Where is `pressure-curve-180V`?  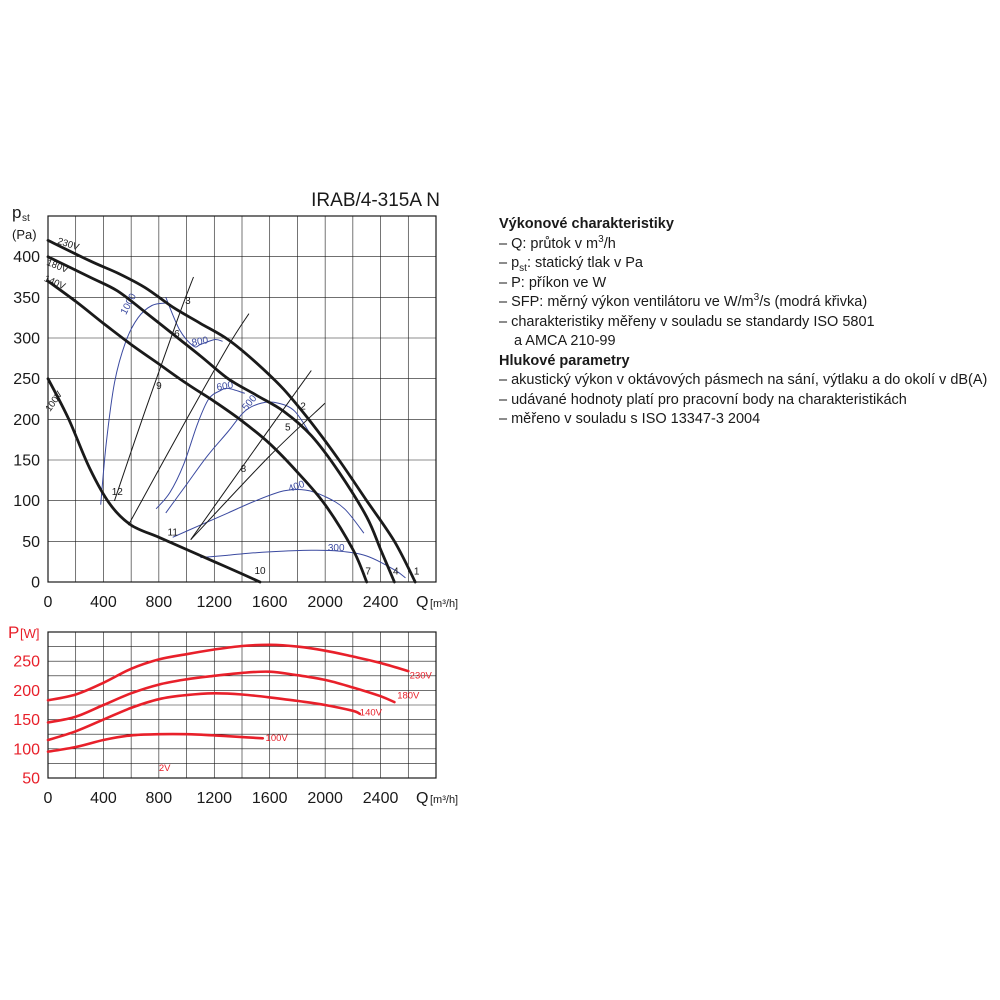 pressure-curve-180V is located at coordinates (221, 419).